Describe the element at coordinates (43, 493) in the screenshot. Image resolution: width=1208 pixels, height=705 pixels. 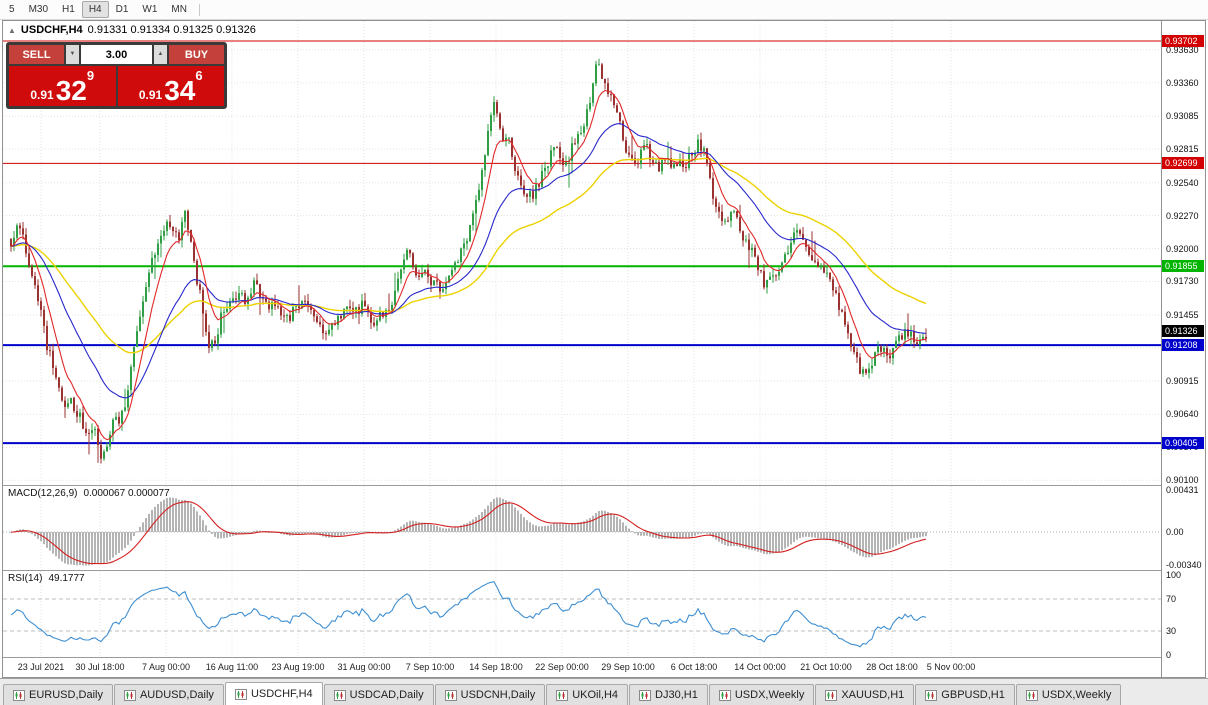
I see `macd-name: MACD(12,26,9)` at that location.